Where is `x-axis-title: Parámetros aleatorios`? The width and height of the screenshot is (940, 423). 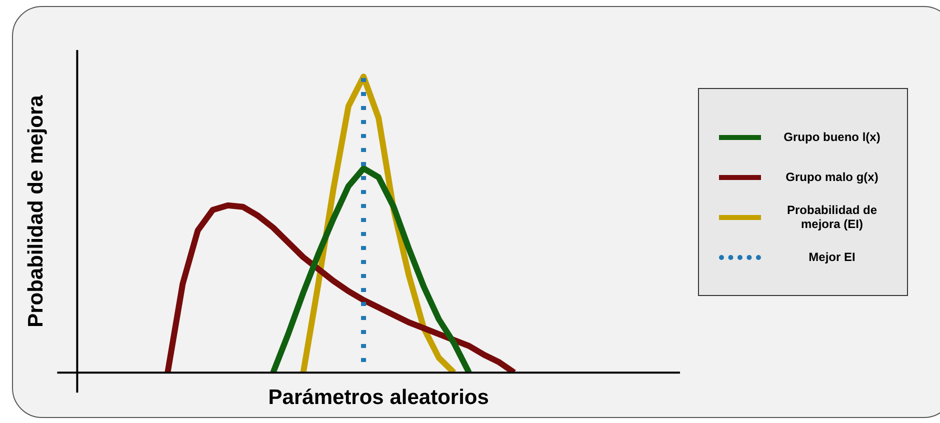 x-axis-title: Parámetros aleatorios is located at coordinates (378, 398).